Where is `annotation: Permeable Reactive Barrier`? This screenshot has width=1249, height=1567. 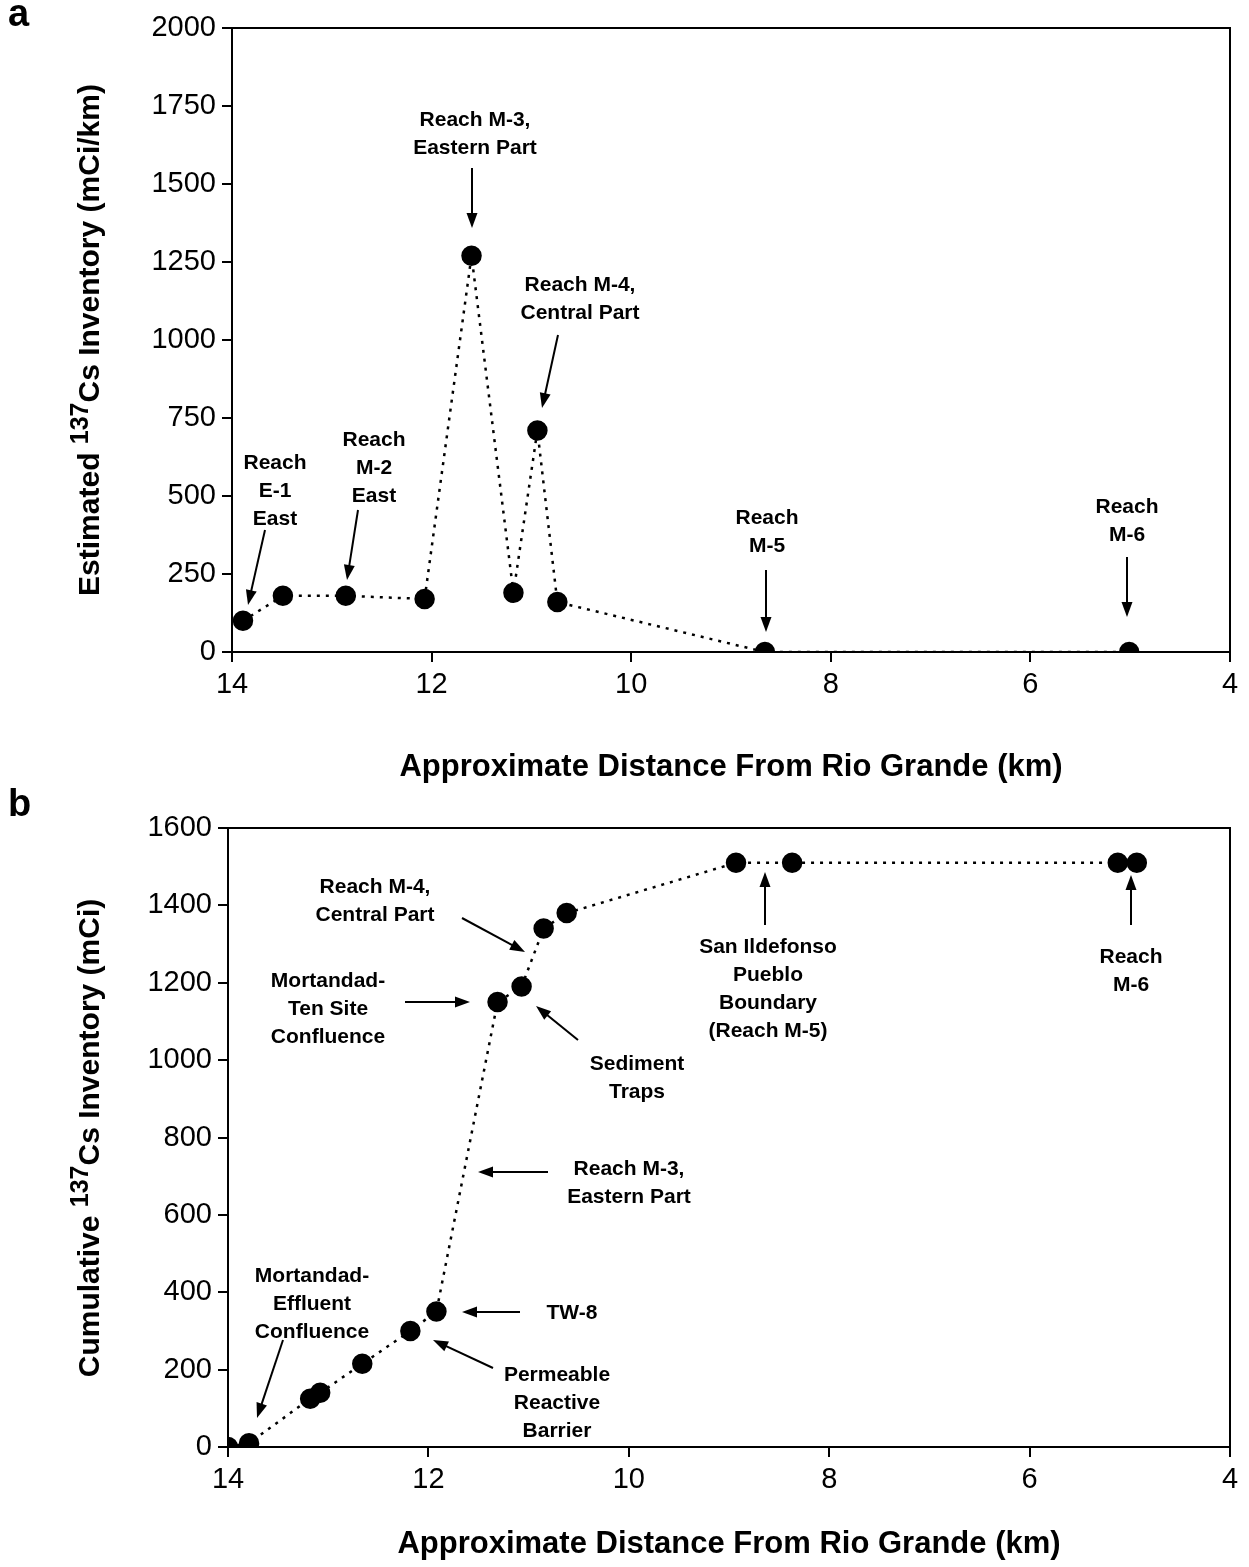 annotation: Permeable Reactive Barrier is located at coordinates (557, 1402).